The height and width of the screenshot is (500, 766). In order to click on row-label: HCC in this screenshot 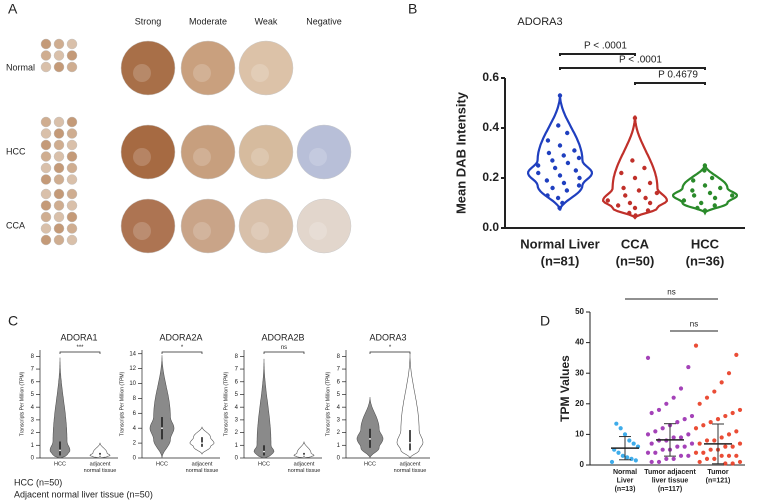, I will do `click(16, 151)`.